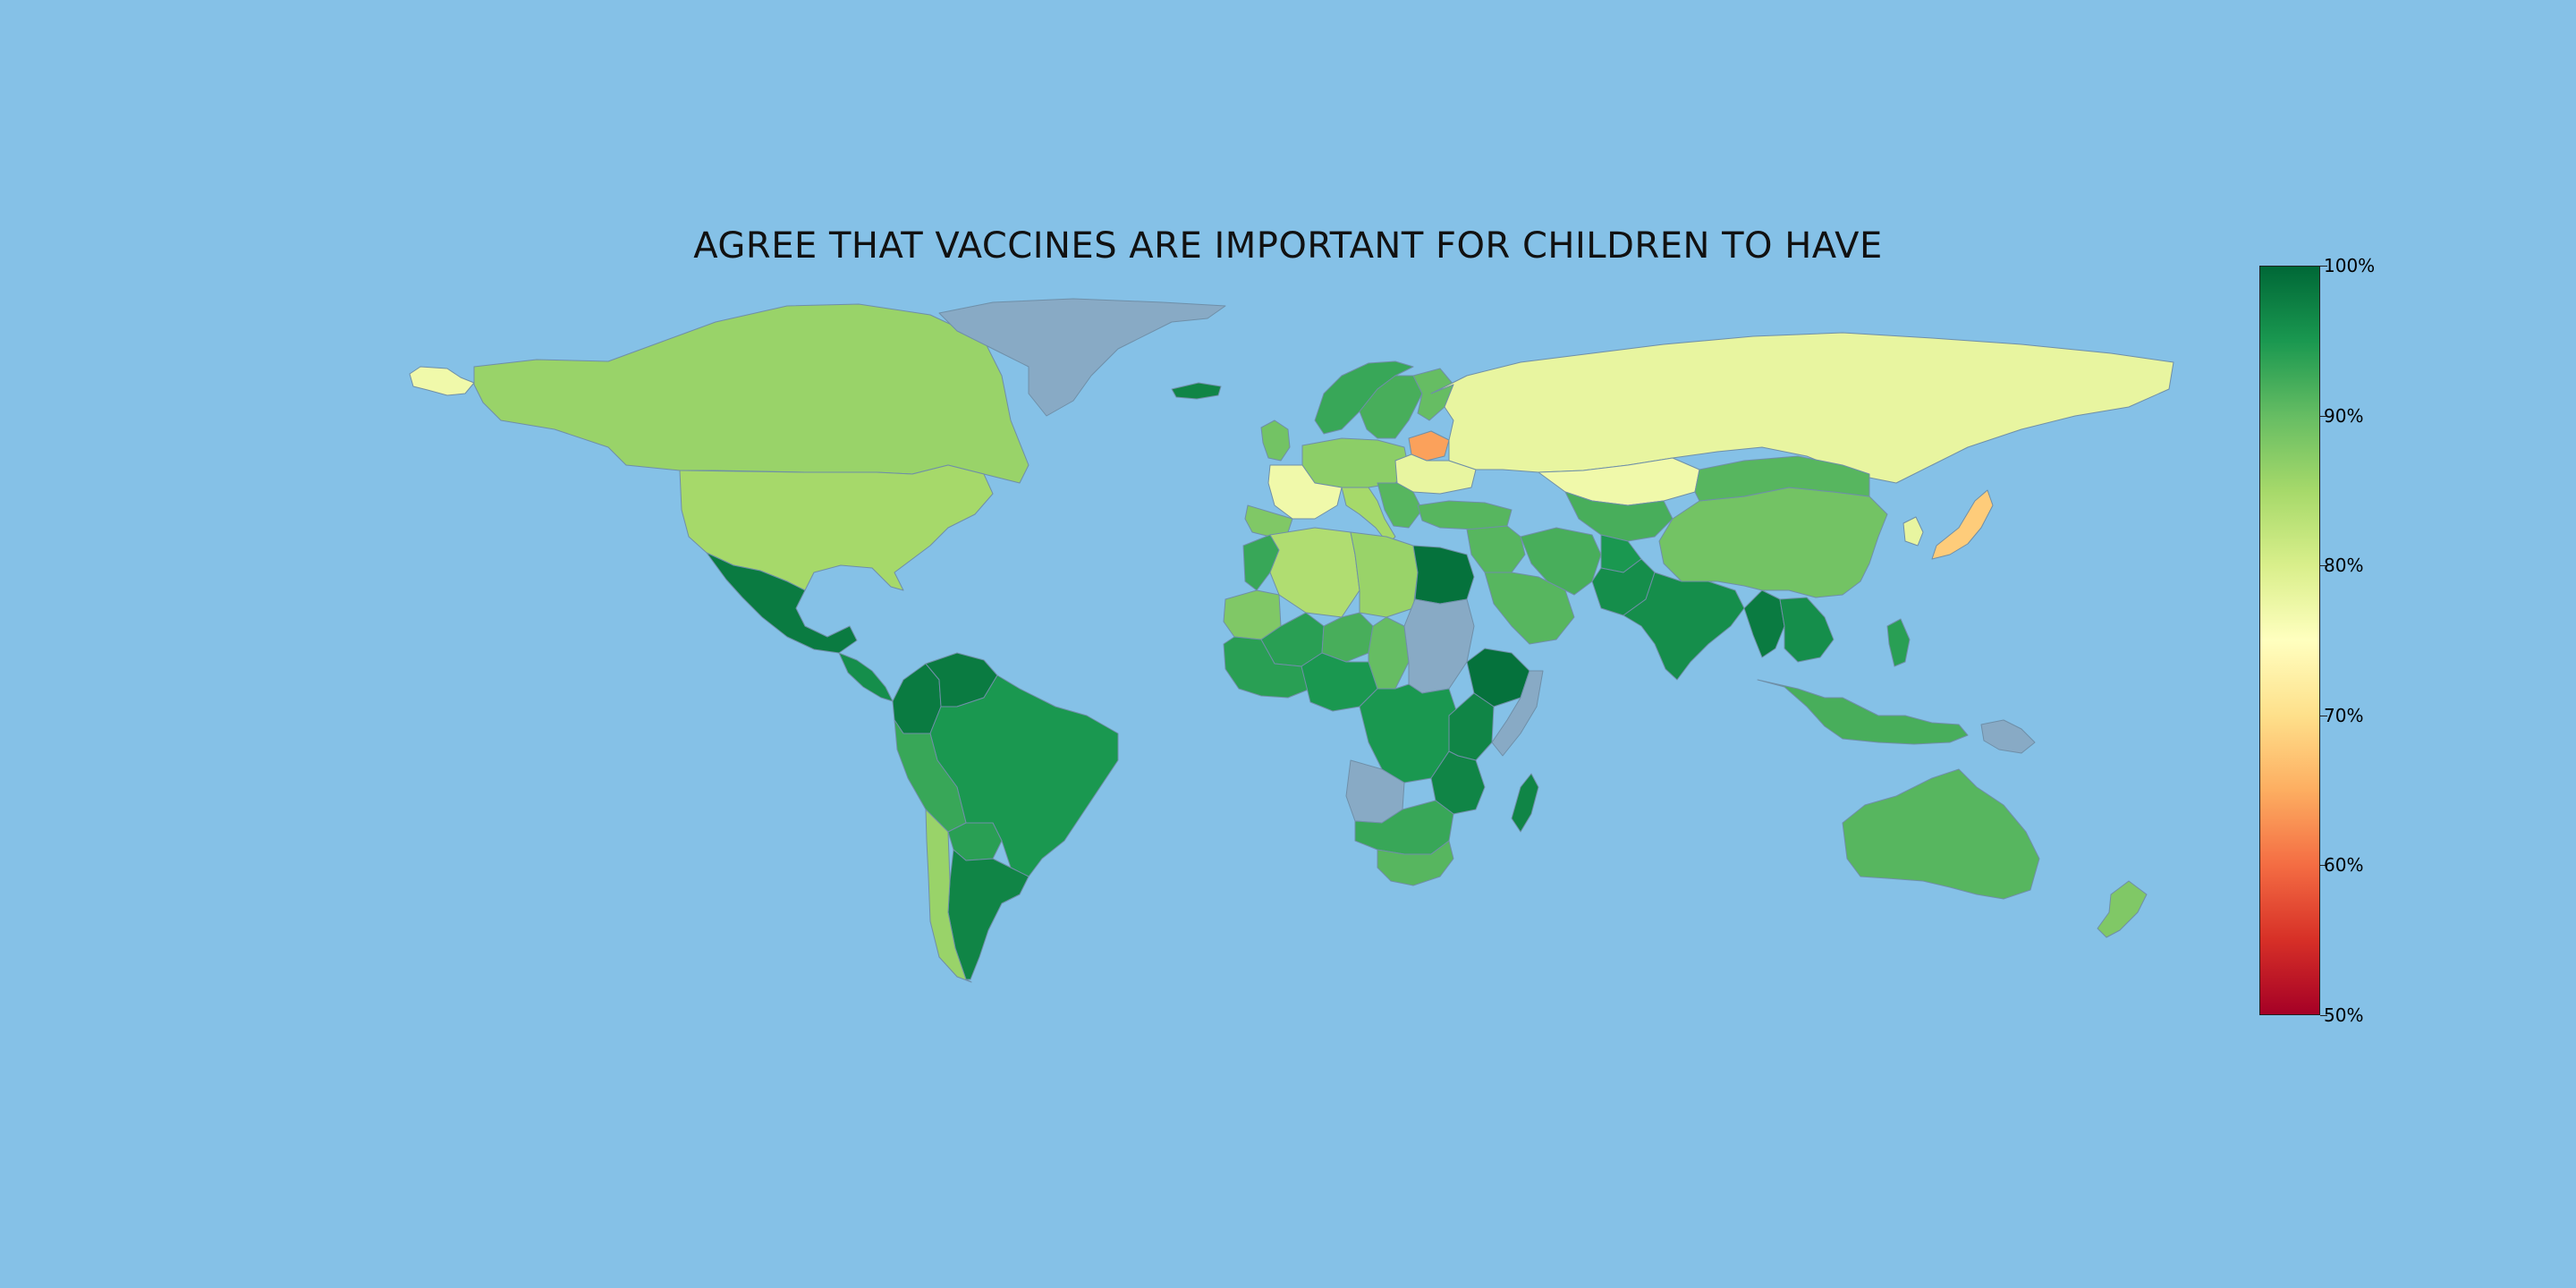 This screenshot has height=1288, width=2576. I want to click on region-russia, so click(1802, 408).